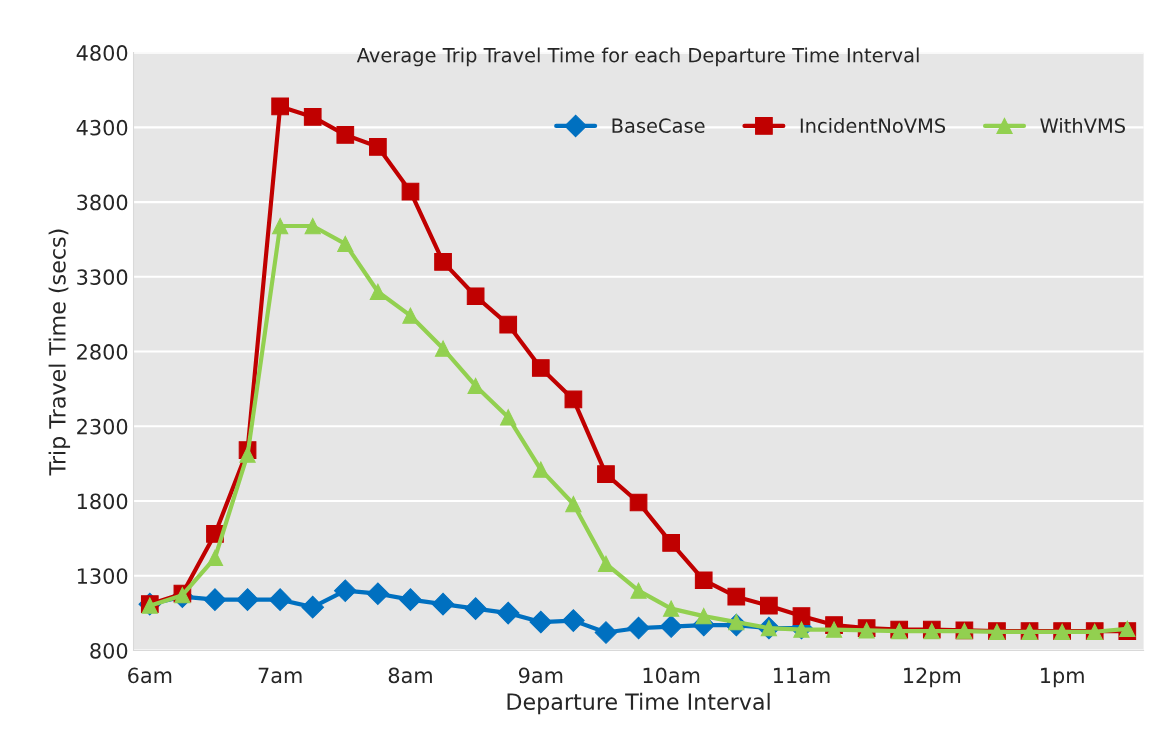 Image resolution: width=1161 pixels, height=752 pixels. Describe the element at coordinates (102, 127) in the screenshot. I see `y-tick-label: 4300` at that location.